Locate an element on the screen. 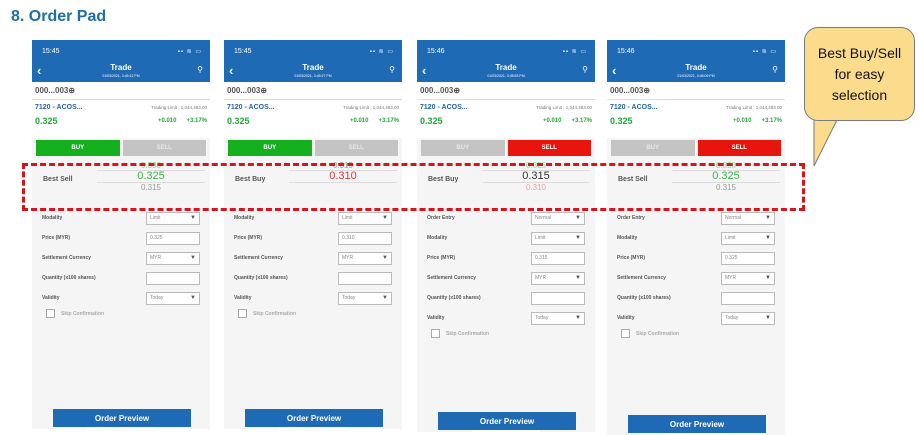 Image resolution: width=918 pixels, height=435 pixels. price-change: +0.010 is located at coordinates (359, 121).